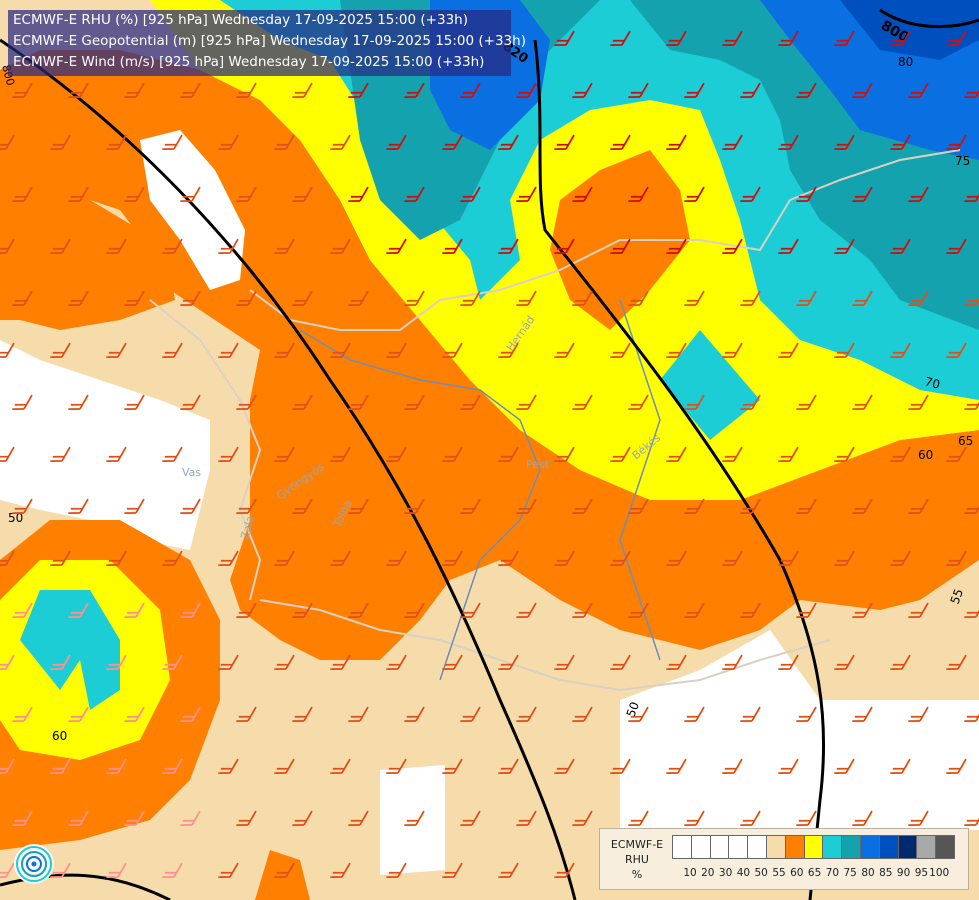 Image resolution: width=979 pixels, height=900 pixels. Describe the element at coordinates (725, 873) in the screenshot. I see `legend-tick-label: 30` at that location.